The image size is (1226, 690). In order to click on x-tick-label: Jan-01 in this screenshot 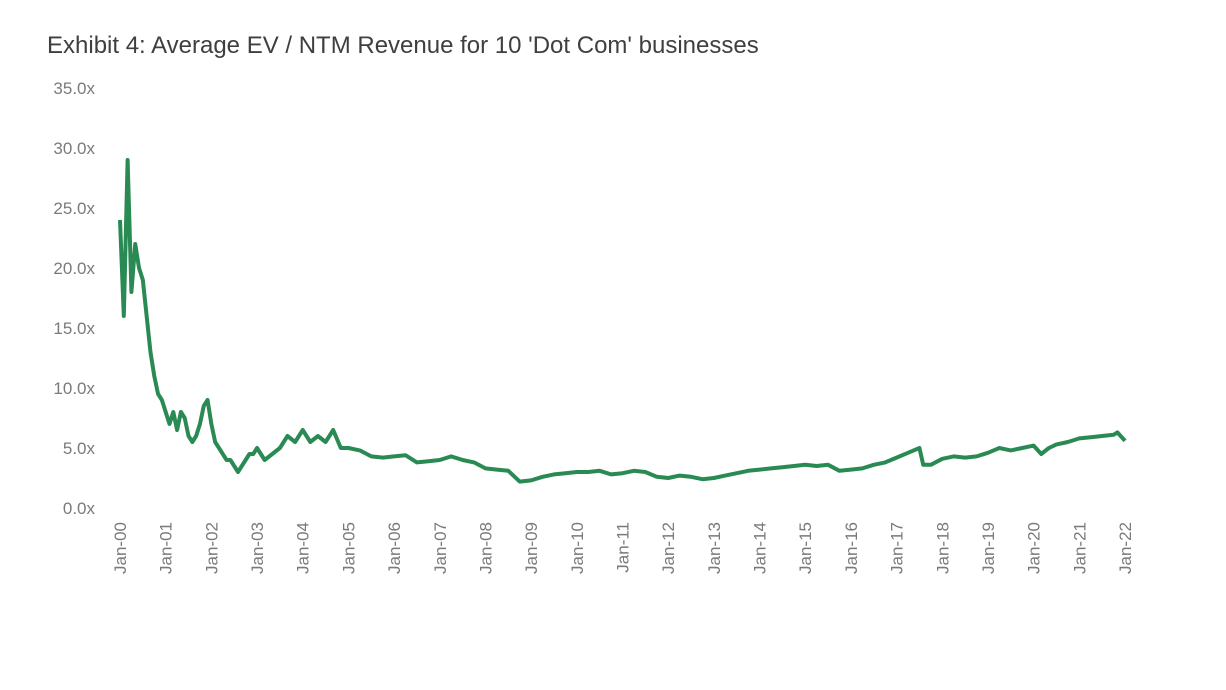, I will do `click(166, 548)`.